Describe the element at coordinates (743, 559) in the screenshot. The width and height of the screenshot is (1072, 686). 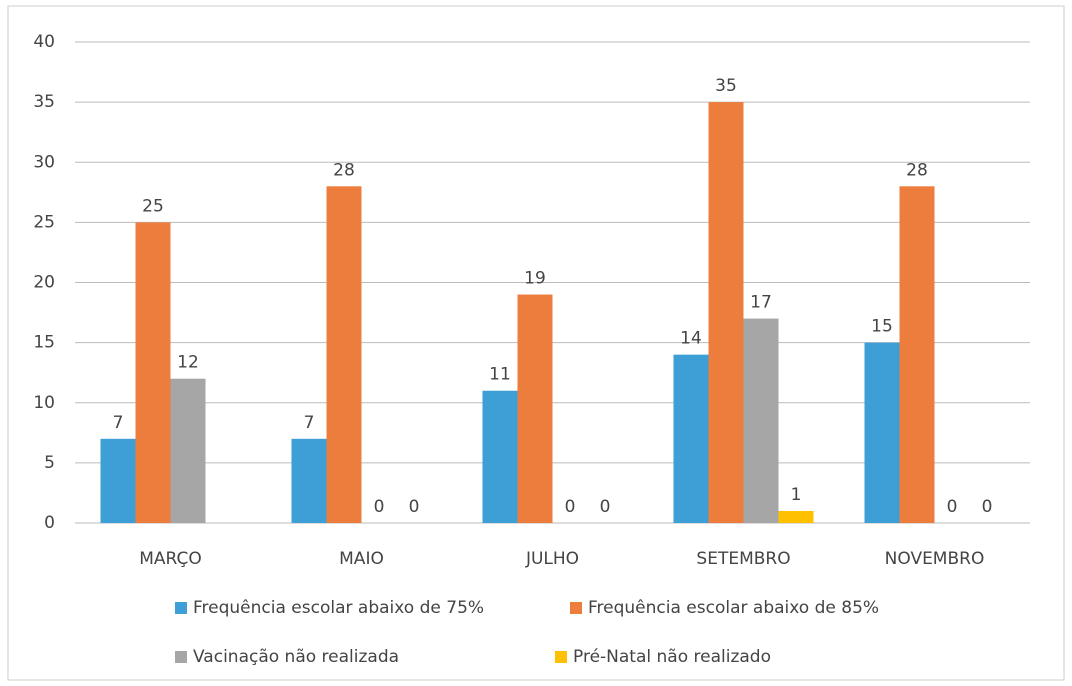
I see `x-tick-label: SETEMBRO` at that location.